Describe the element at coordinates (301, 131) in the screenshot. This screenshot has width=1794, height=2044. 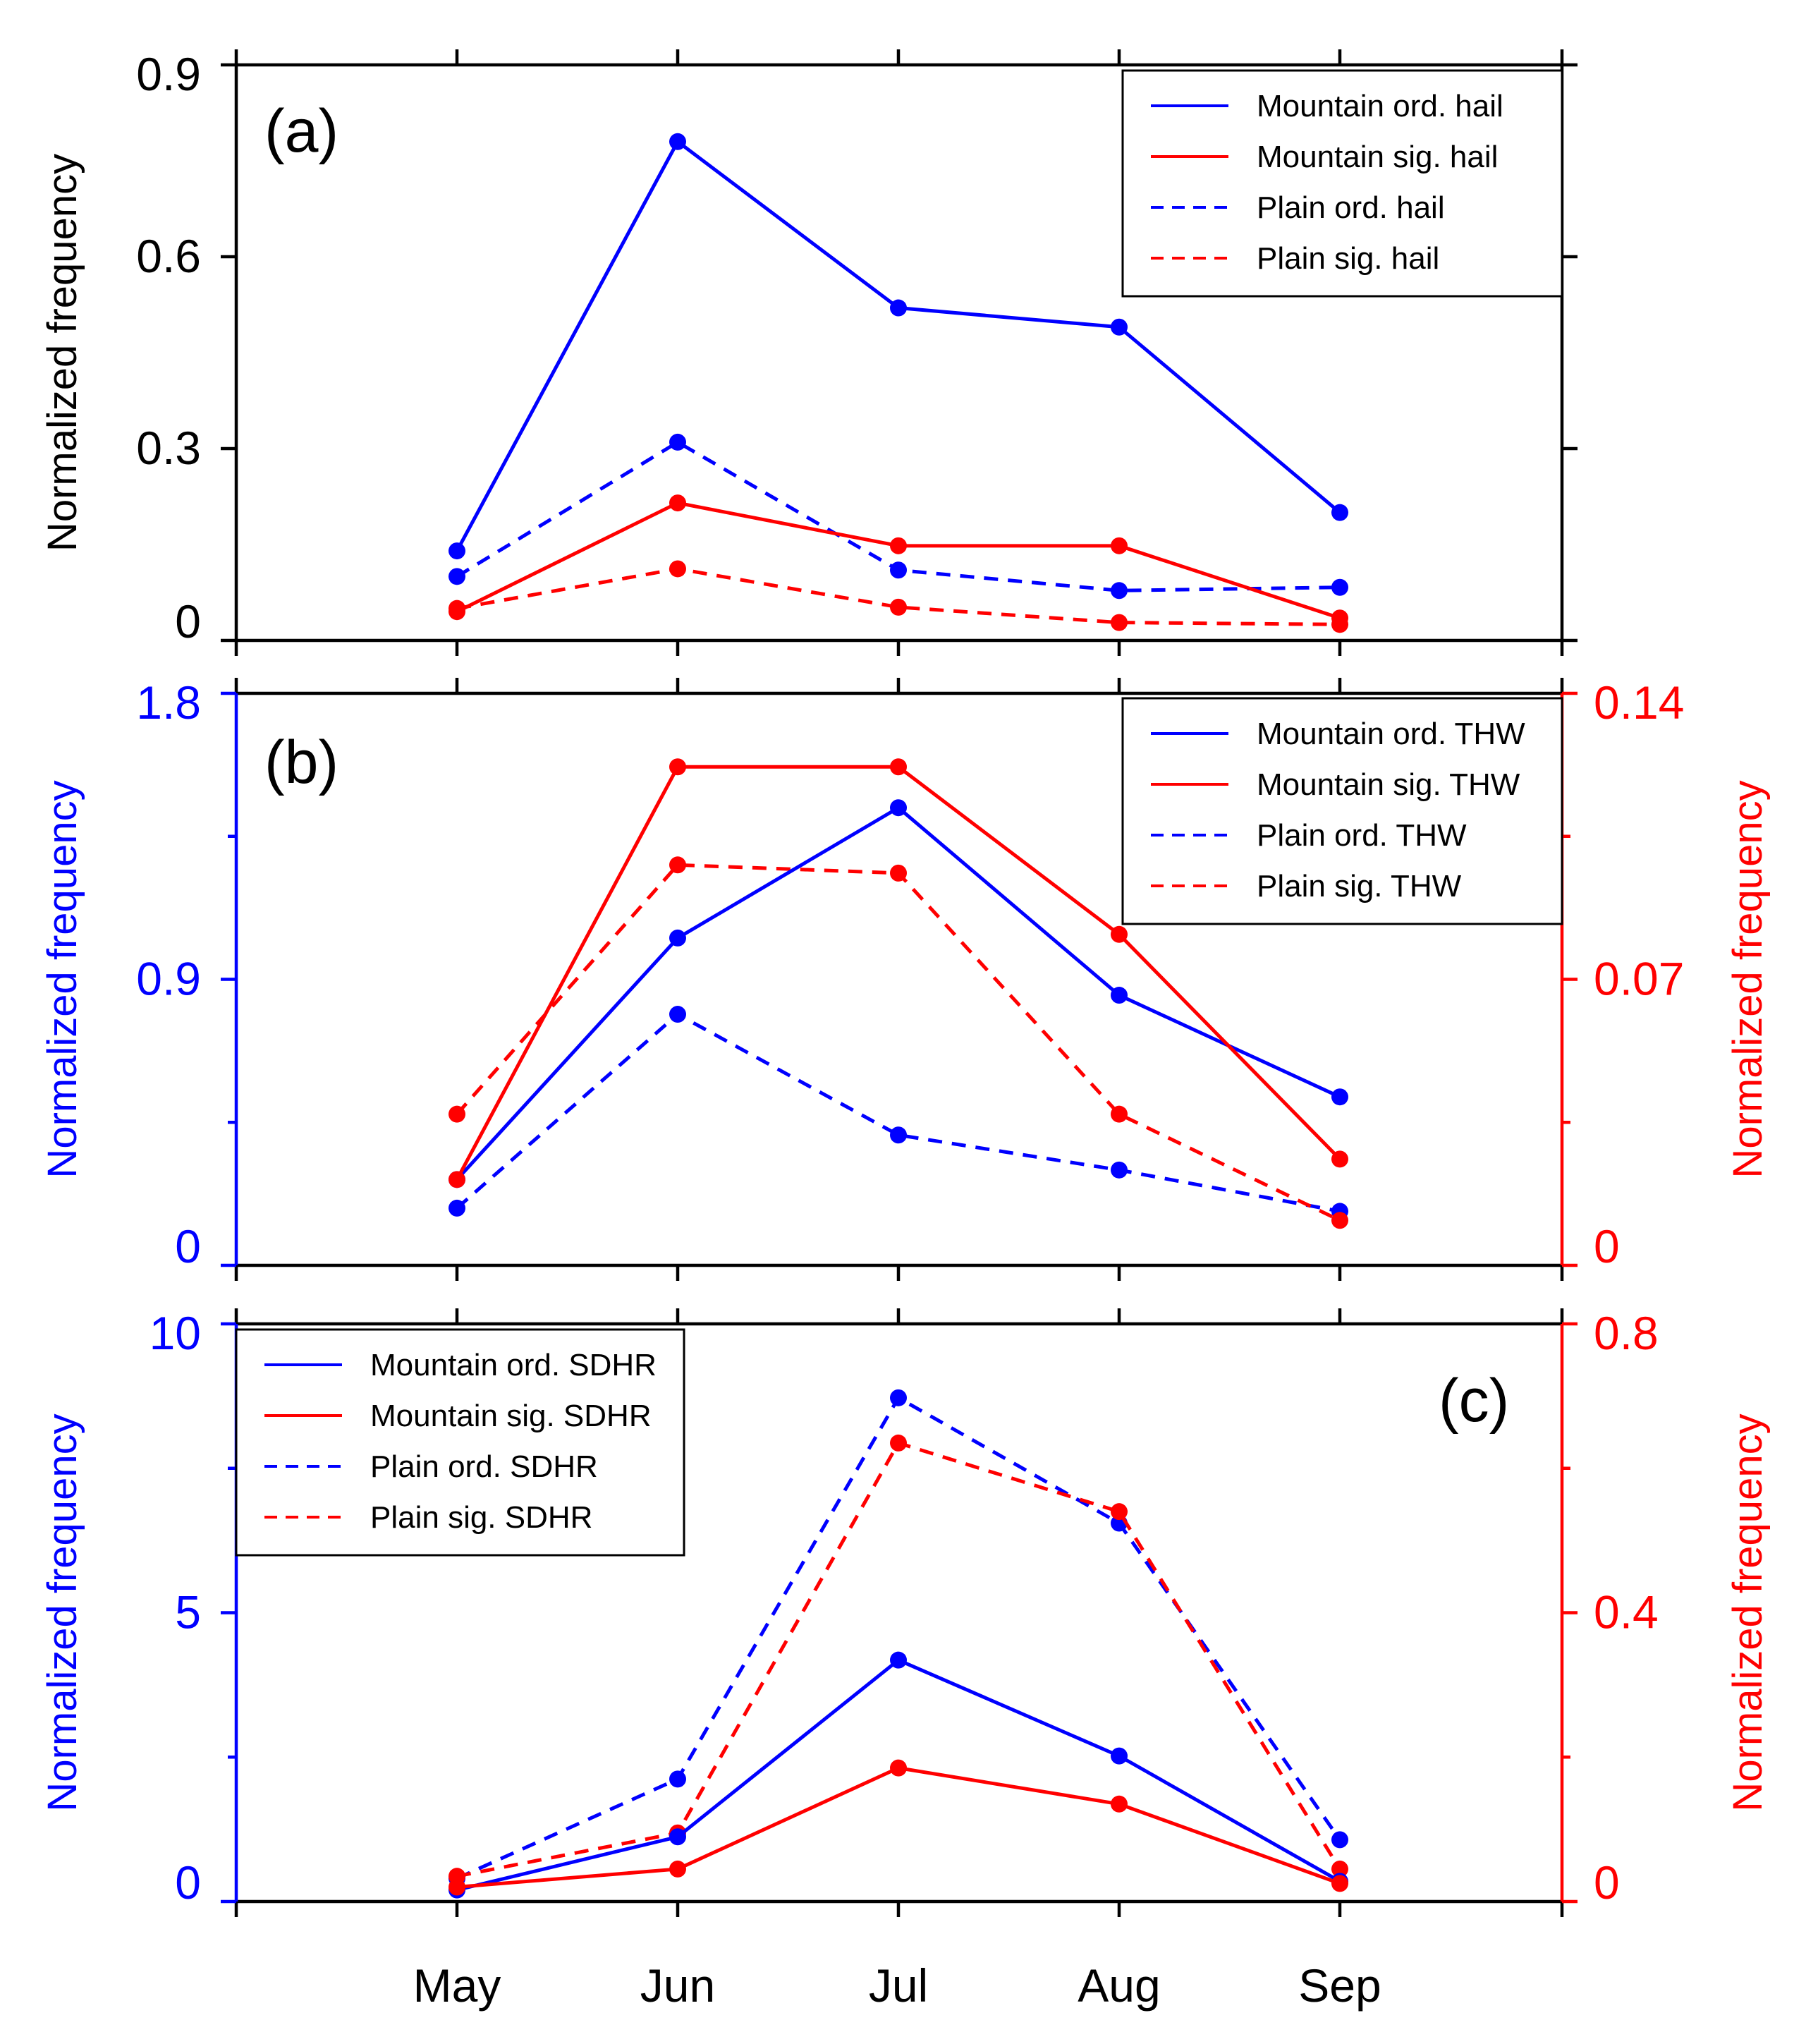
I see `panel-label: (a)` at that location.